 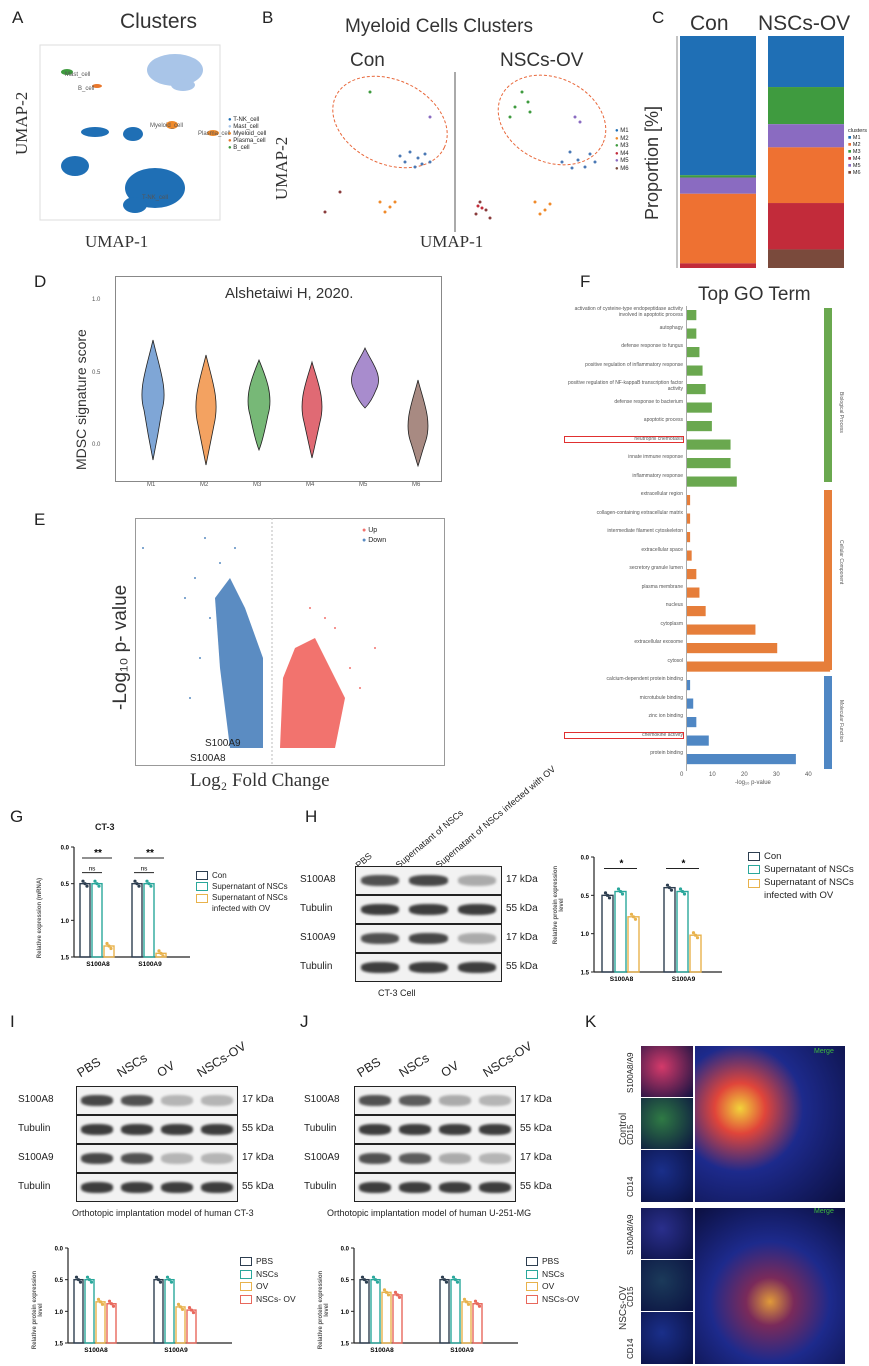 I want to click on go-term-21: microtubule binding, so click(x=661, y=697).